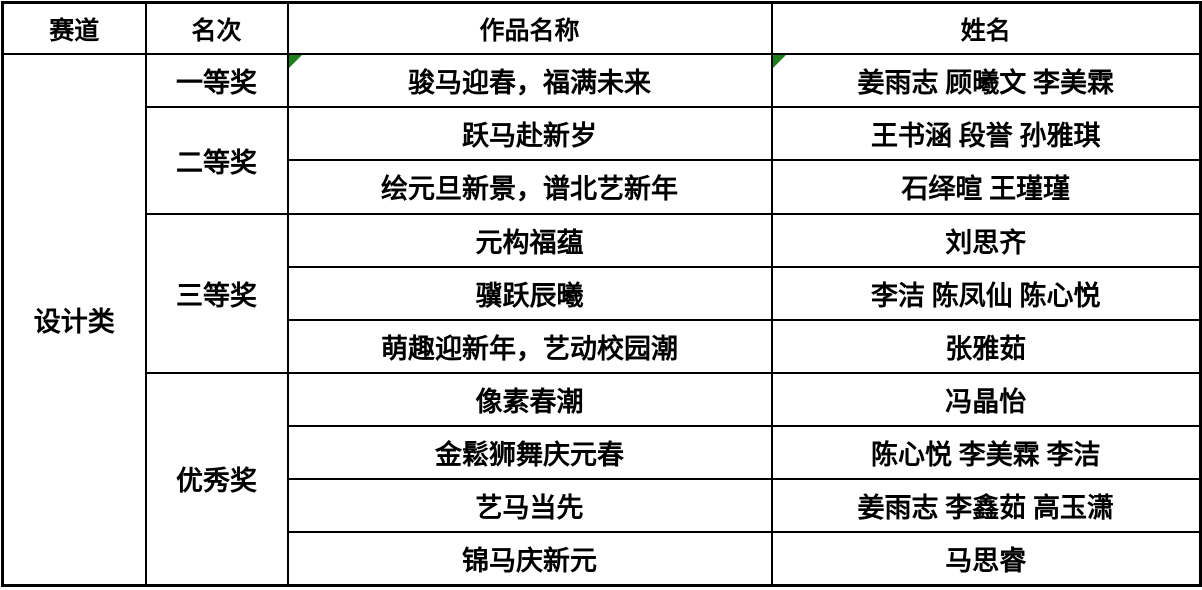 Image resolution: width=1202 pixels, height=590 pixels. I want to click on names-text: 刘思齐, so click(986, 242).